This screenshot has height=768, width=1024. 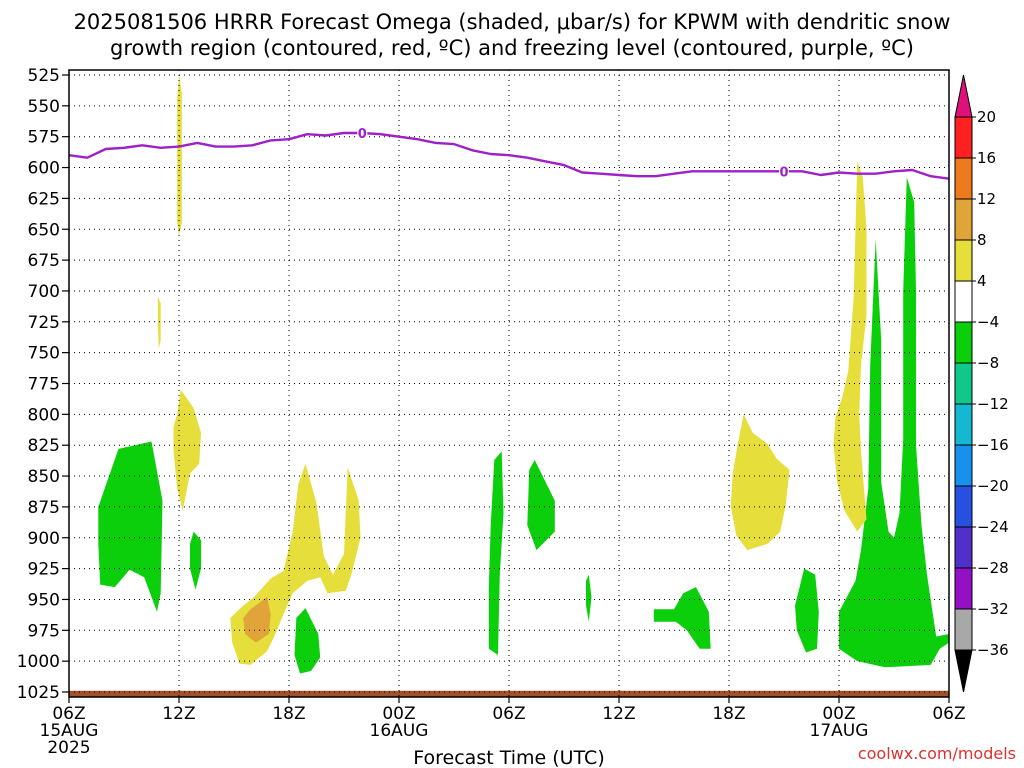 I want to click on colorbar-label-3: 8, so click(x=982, y=240).